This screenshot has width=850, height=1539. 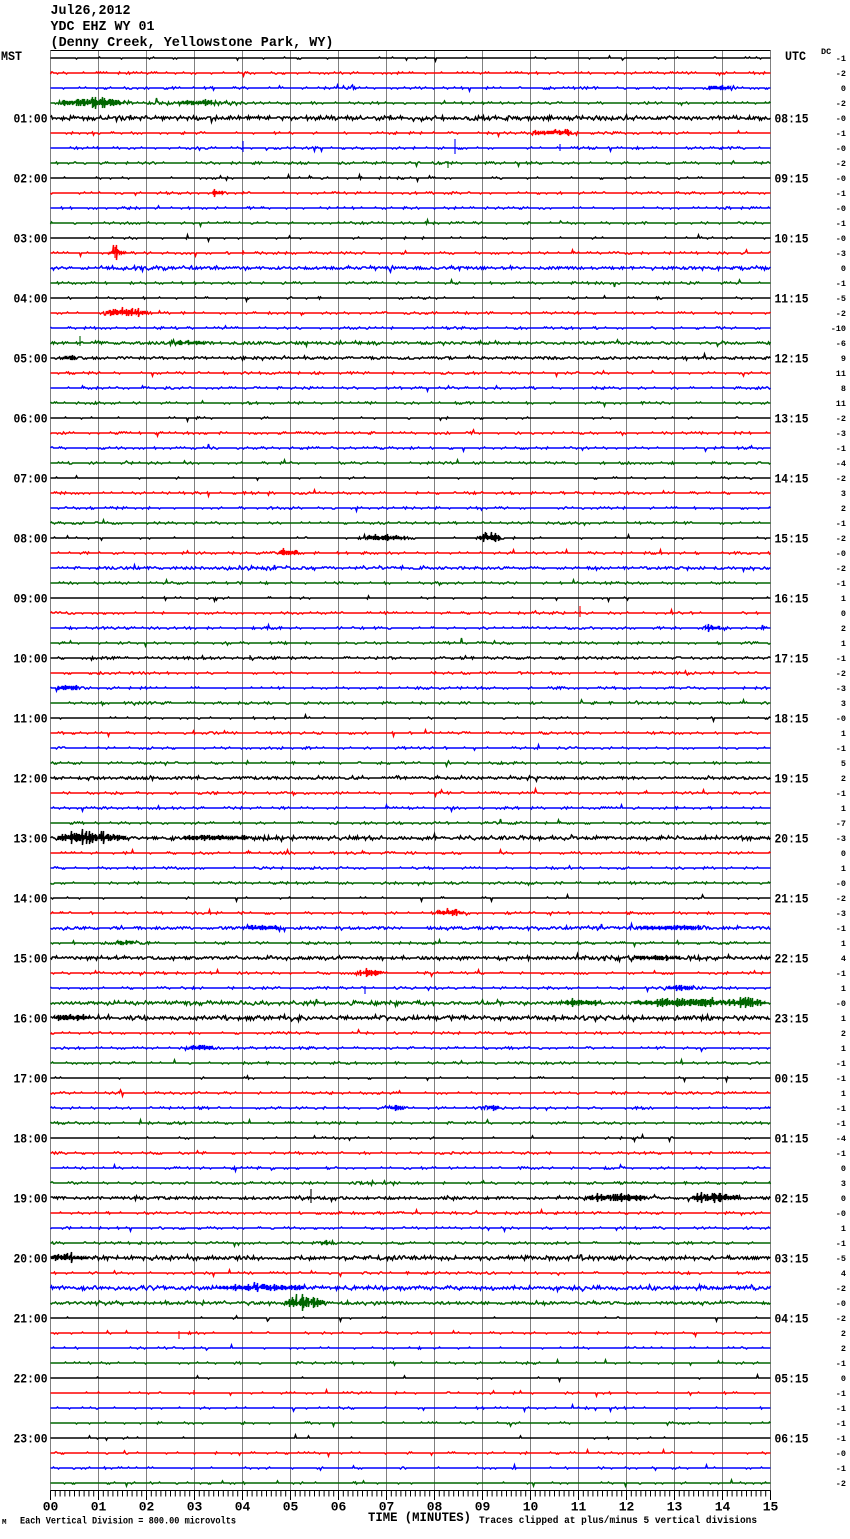 I want to click on svg-text: 01:00, so click(x=31, y=120).